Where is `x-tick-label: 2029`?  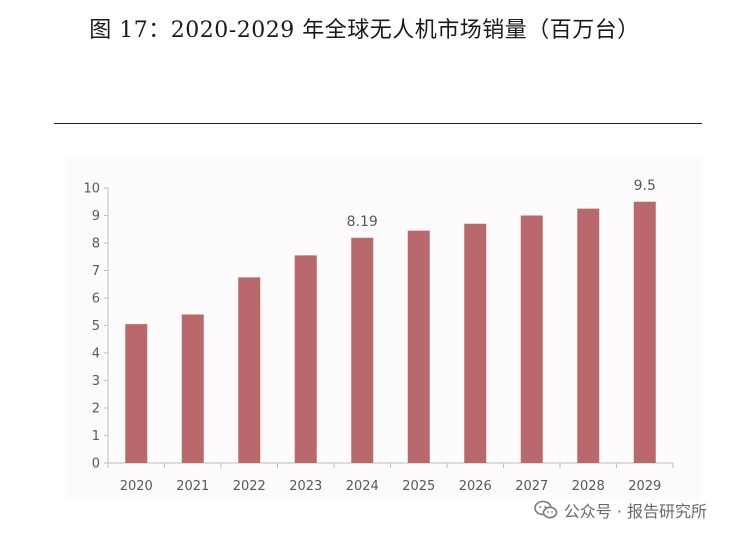 x-tick-label: 2029 is located at coordinates (644, 486).